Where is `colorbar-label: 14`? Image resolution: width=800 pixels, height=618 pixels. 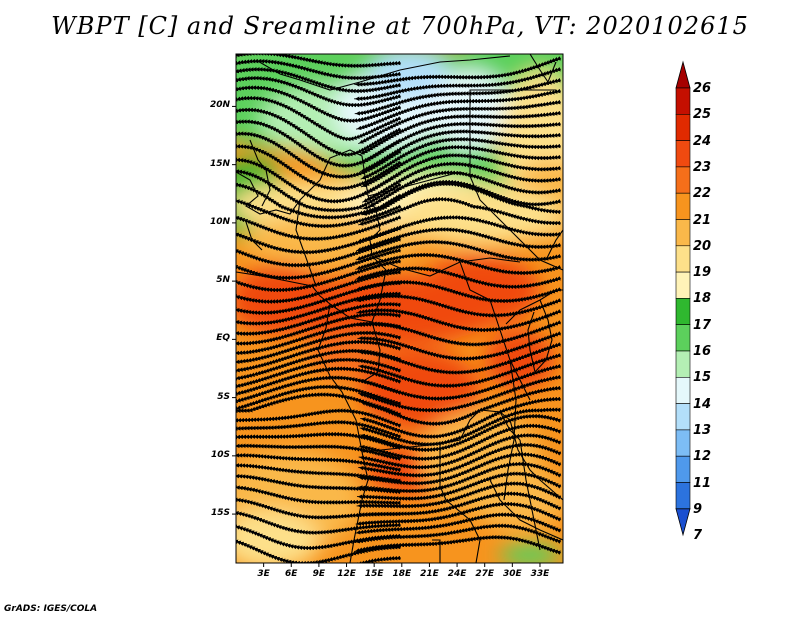 colorbar-label: 14 is located at coordinates (702, 404).